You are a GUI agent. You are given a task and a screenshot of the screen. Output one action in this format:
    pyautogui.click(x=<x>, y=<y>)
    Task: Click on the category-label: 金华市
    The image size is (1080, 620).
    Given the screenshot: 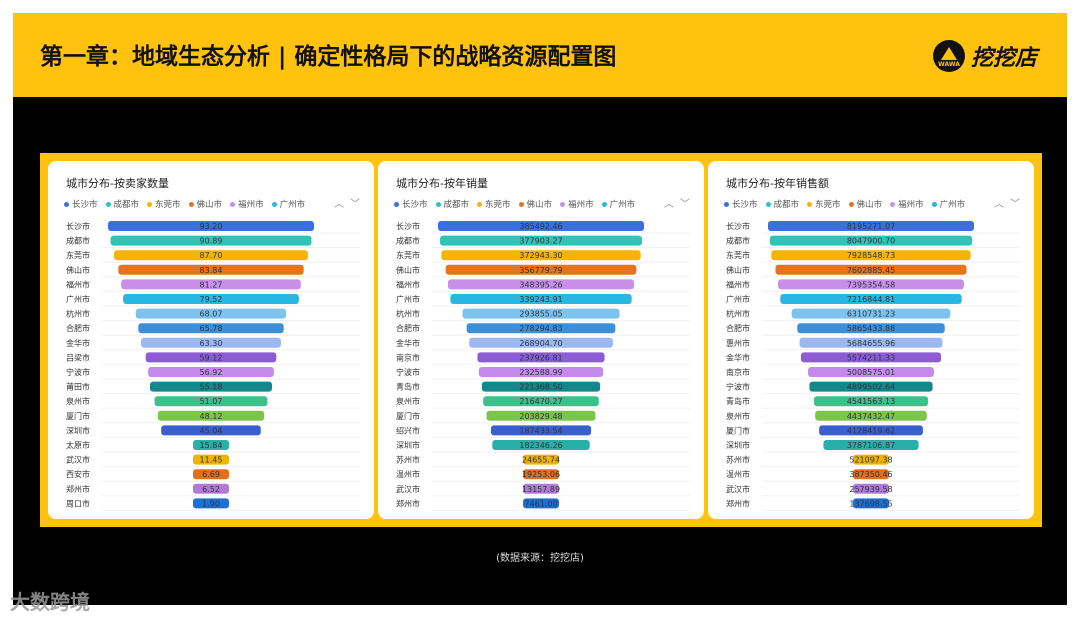 What is the action you would take?
    pyautogui.click(x=408, y=343)
    